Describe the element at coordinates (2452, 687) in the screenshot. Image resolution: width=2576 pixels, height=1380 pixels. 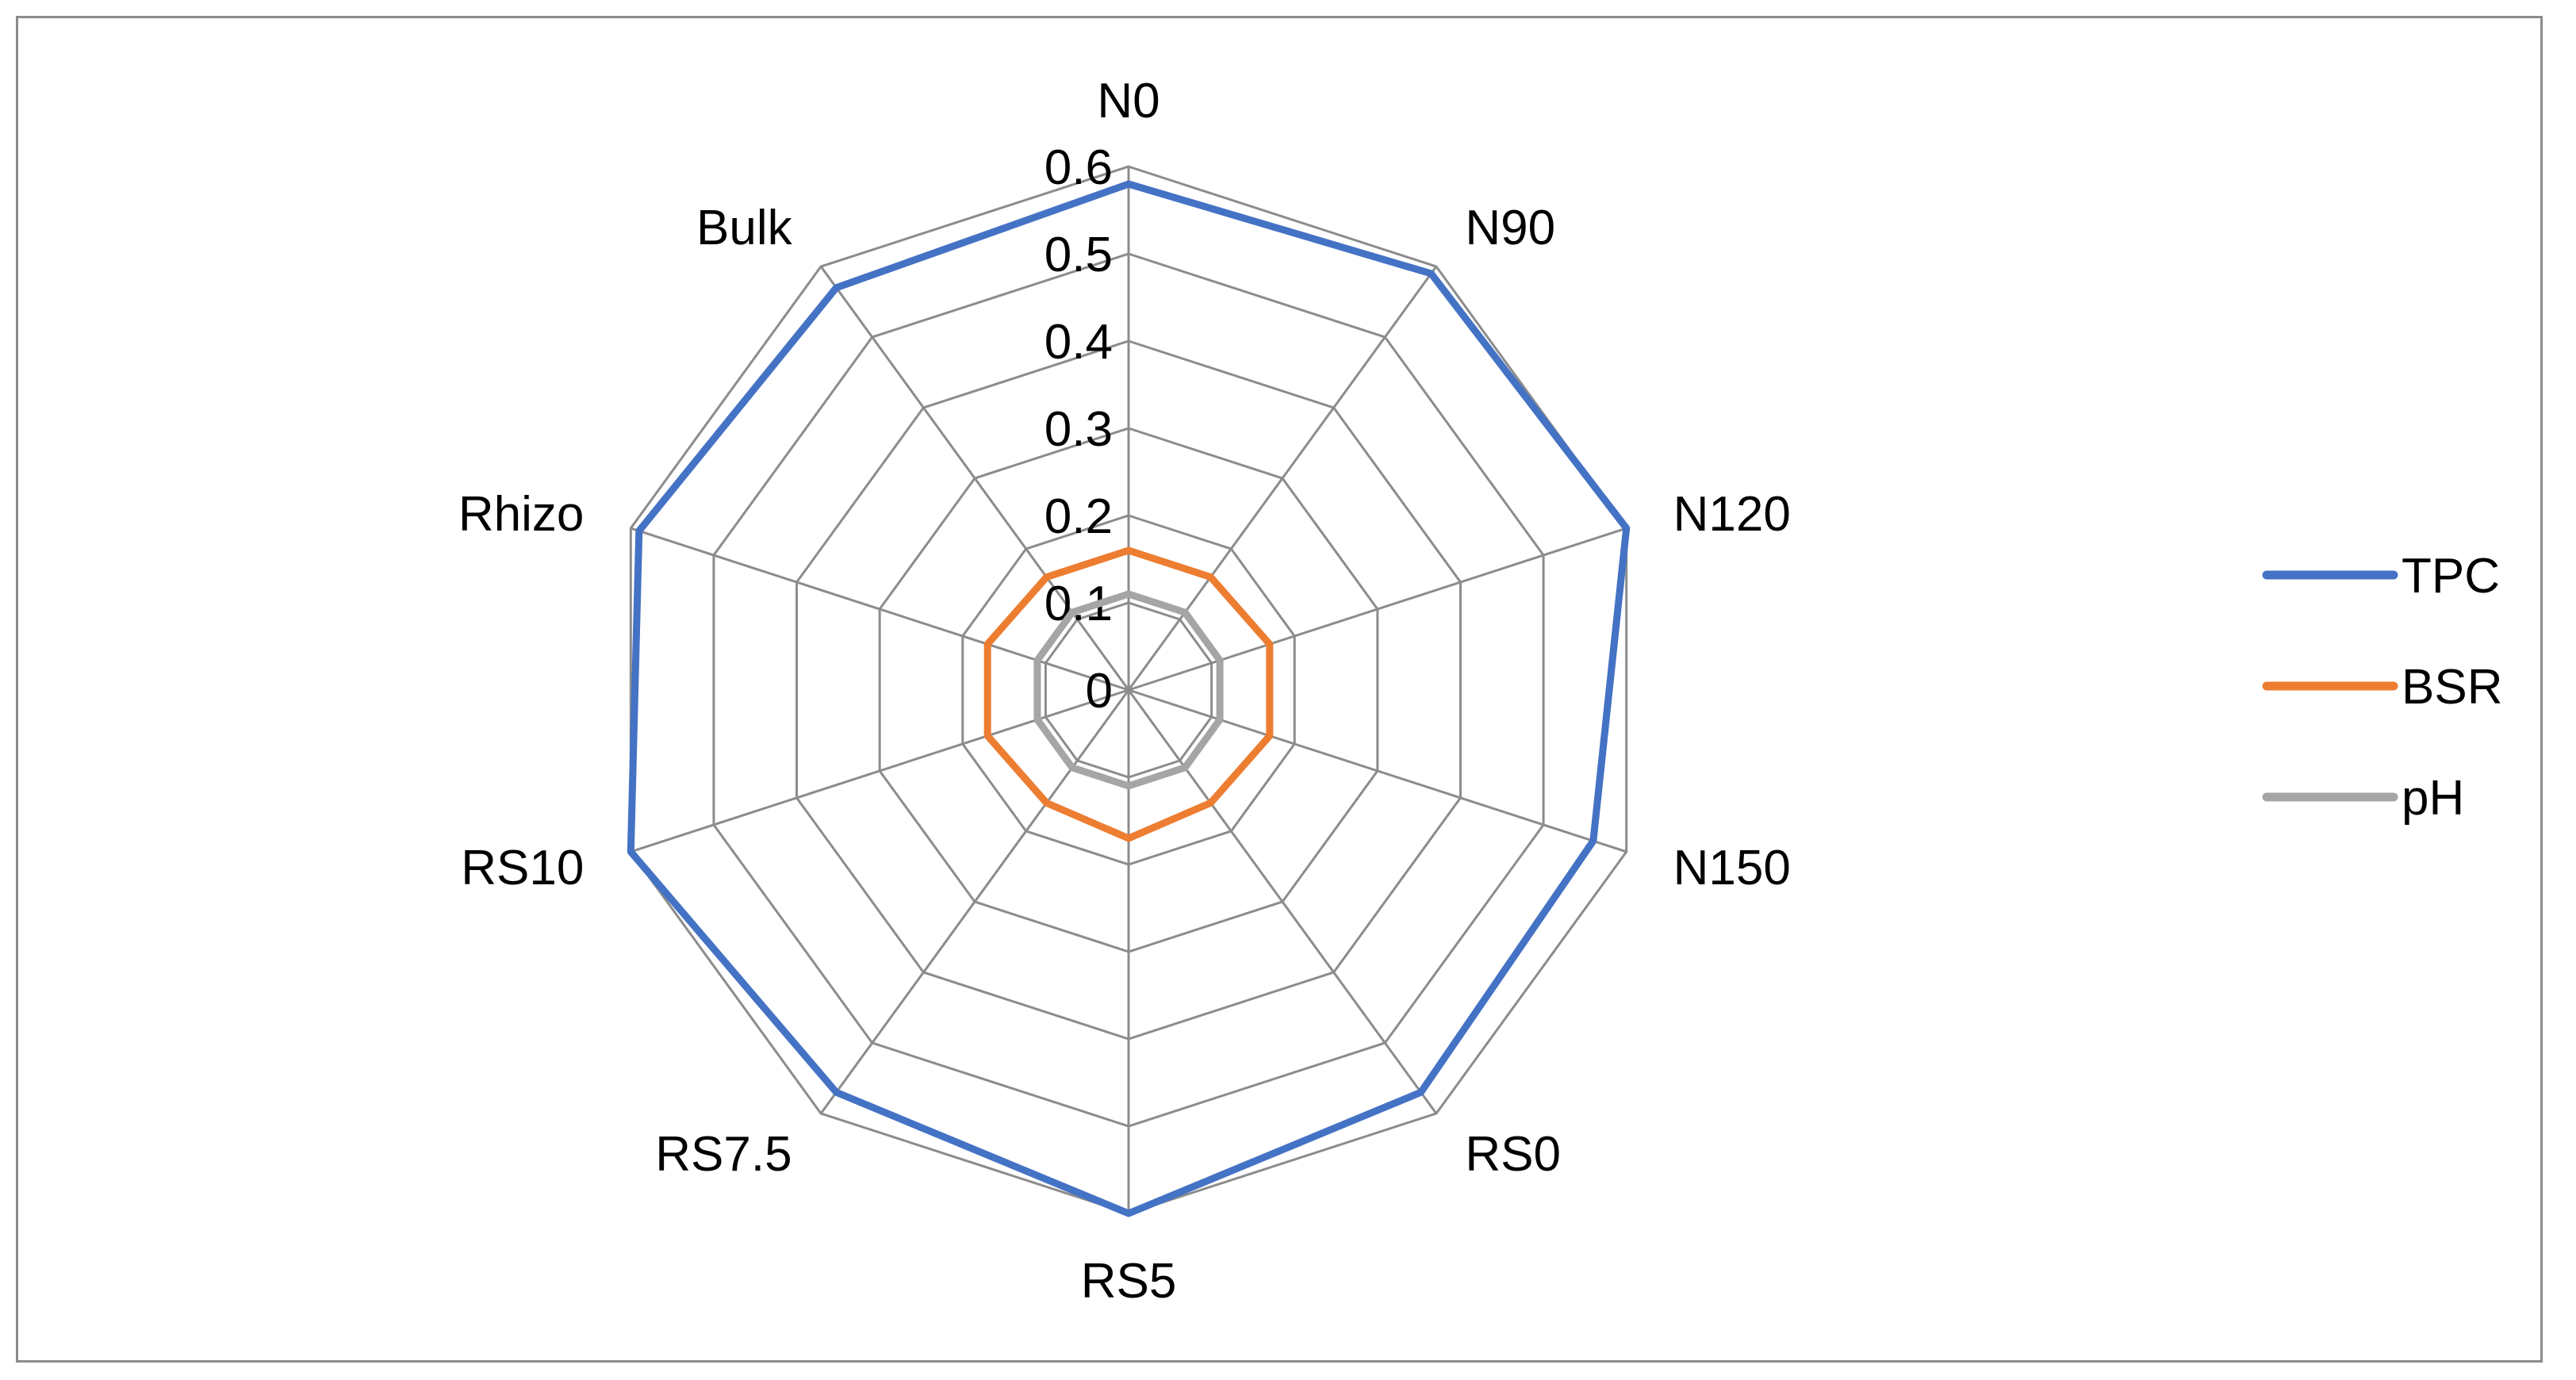
I see `legend-label-bsr: BSR` at that location.